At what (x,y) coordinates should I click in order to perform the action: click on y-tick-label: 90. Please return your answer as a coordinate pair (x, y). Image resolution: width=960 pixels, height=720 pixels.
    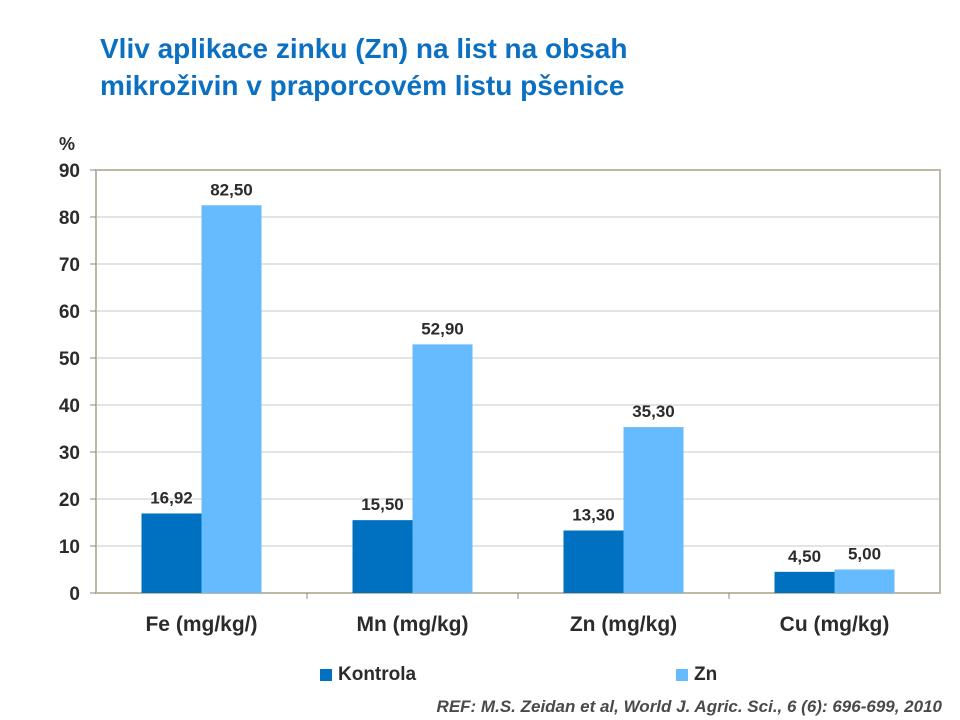
    Looking at the image, I should click on (69, 171).